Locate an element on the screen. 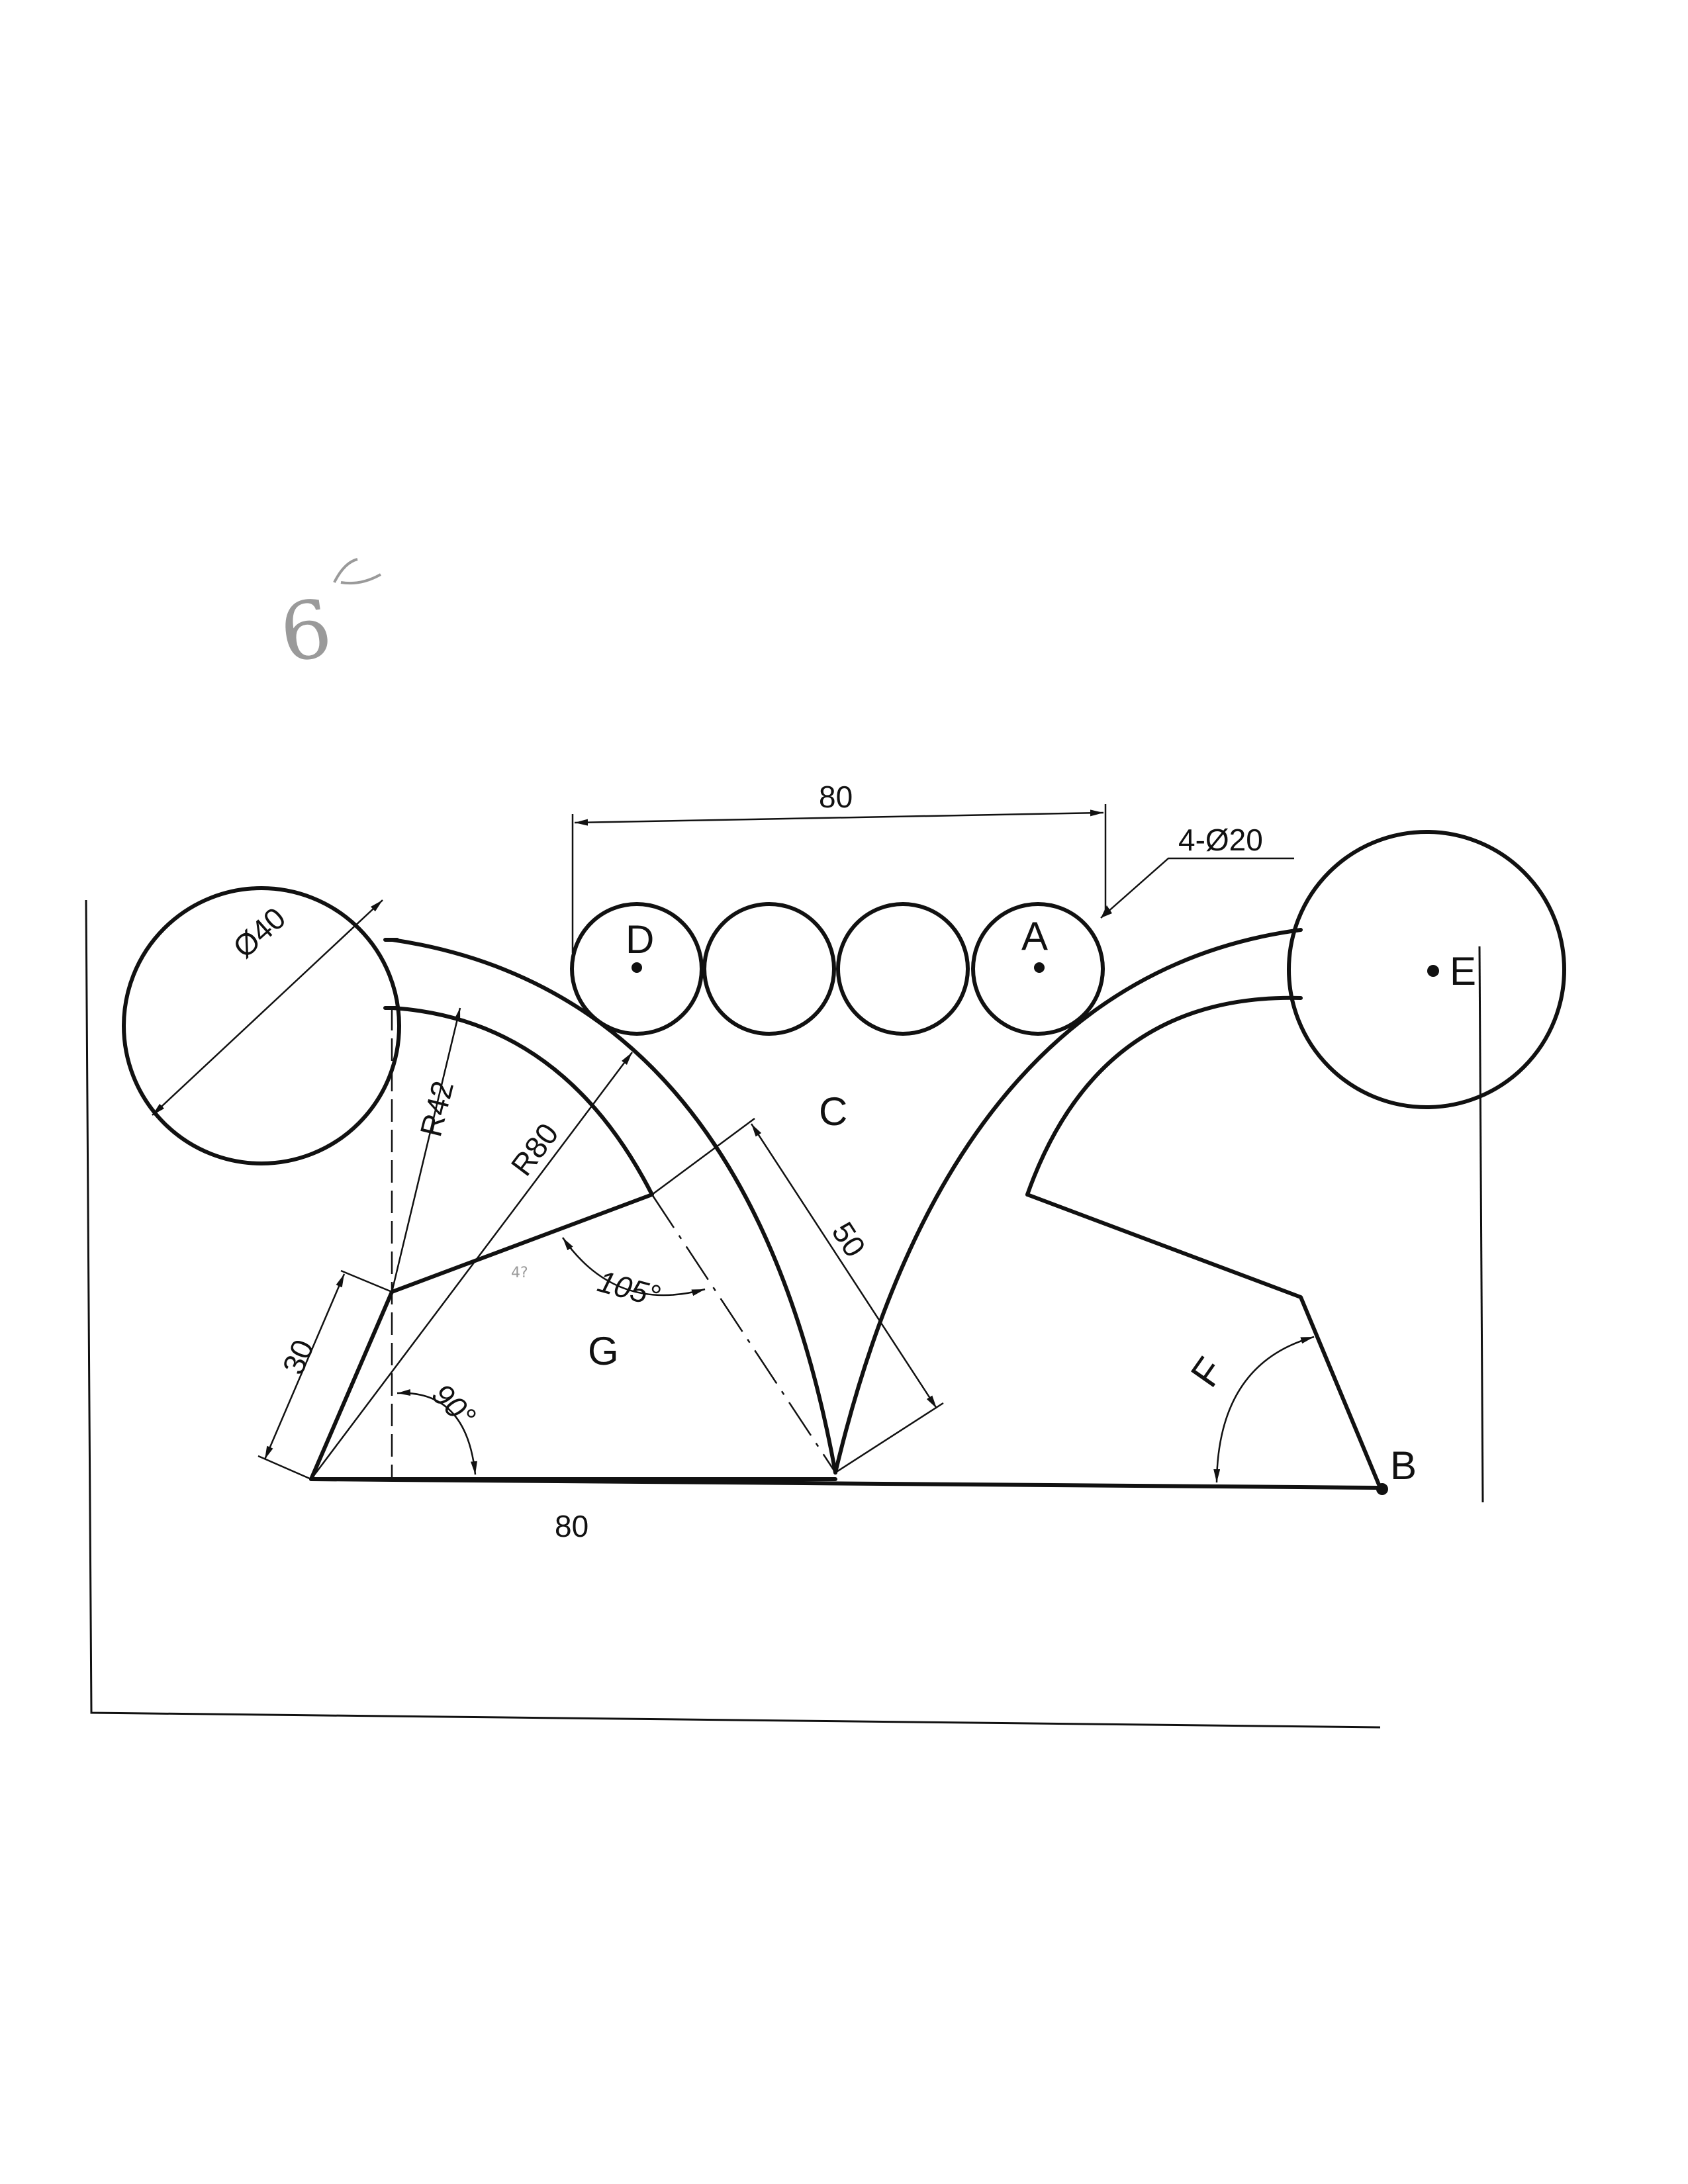 The width and height of the screenshot is (1688, 2184). label-f: F is located at coordinates (1207, 1371).